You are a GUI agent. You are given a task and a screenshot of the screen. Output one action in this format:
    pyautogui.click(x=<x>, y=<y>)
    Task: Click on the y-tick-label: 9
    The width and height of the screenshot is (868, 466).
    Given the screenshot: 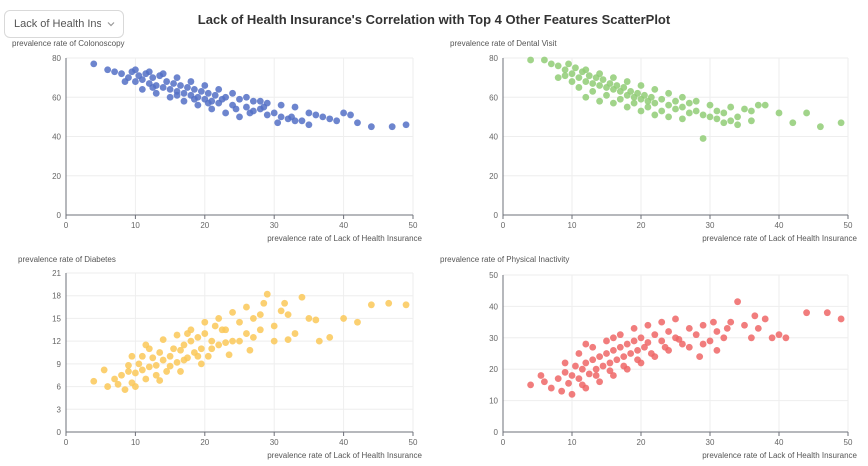 What is the action you would take?
    pyautogui.click(x=59, y=364)
    